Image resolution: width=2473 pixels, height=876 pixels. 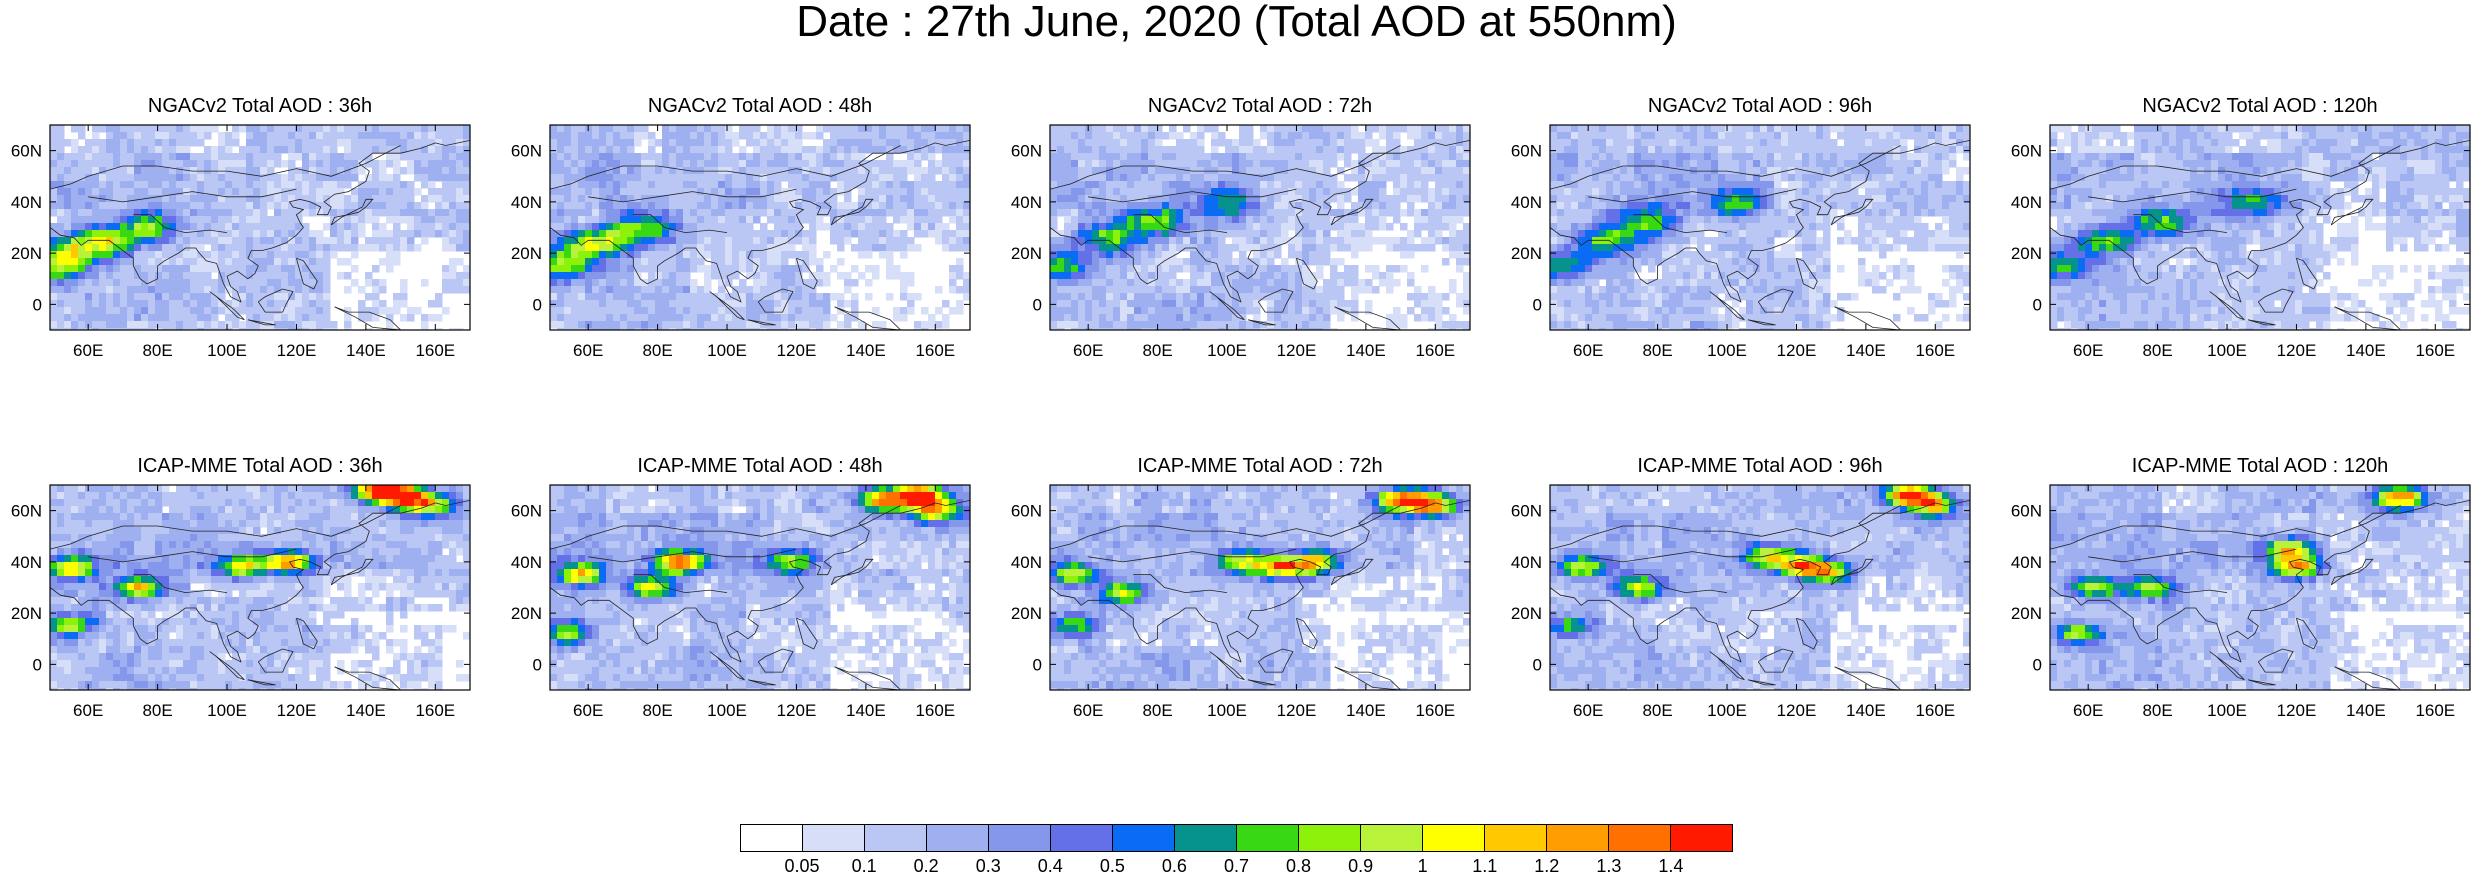 I want to click on colorbar-label: 0.8, so click(x=1299, y=866).